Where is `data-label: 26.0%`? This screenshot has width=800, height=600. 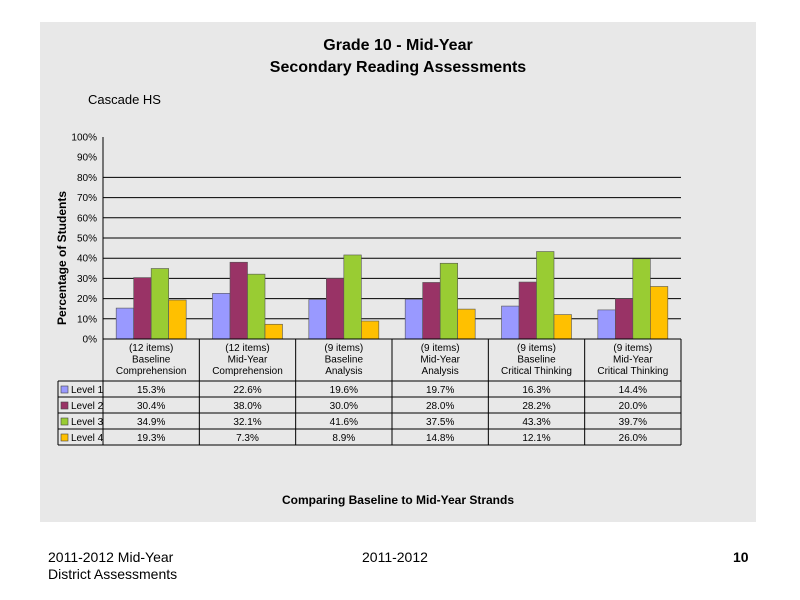 data-label: 26.0% is located at coordinates (633, 438).